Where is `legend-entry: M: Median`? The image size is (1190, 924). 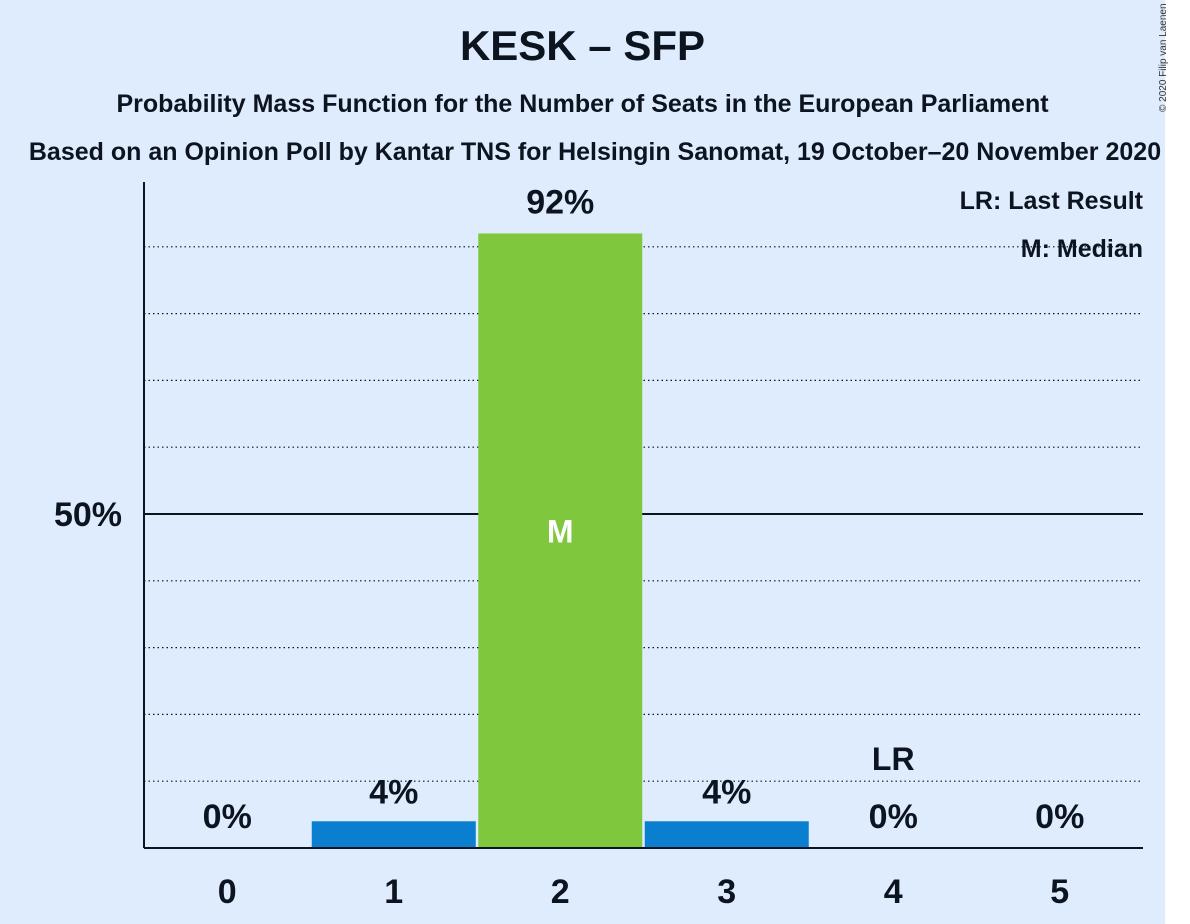
legend-entry: M: Median is located at coordinates (1082, 249).